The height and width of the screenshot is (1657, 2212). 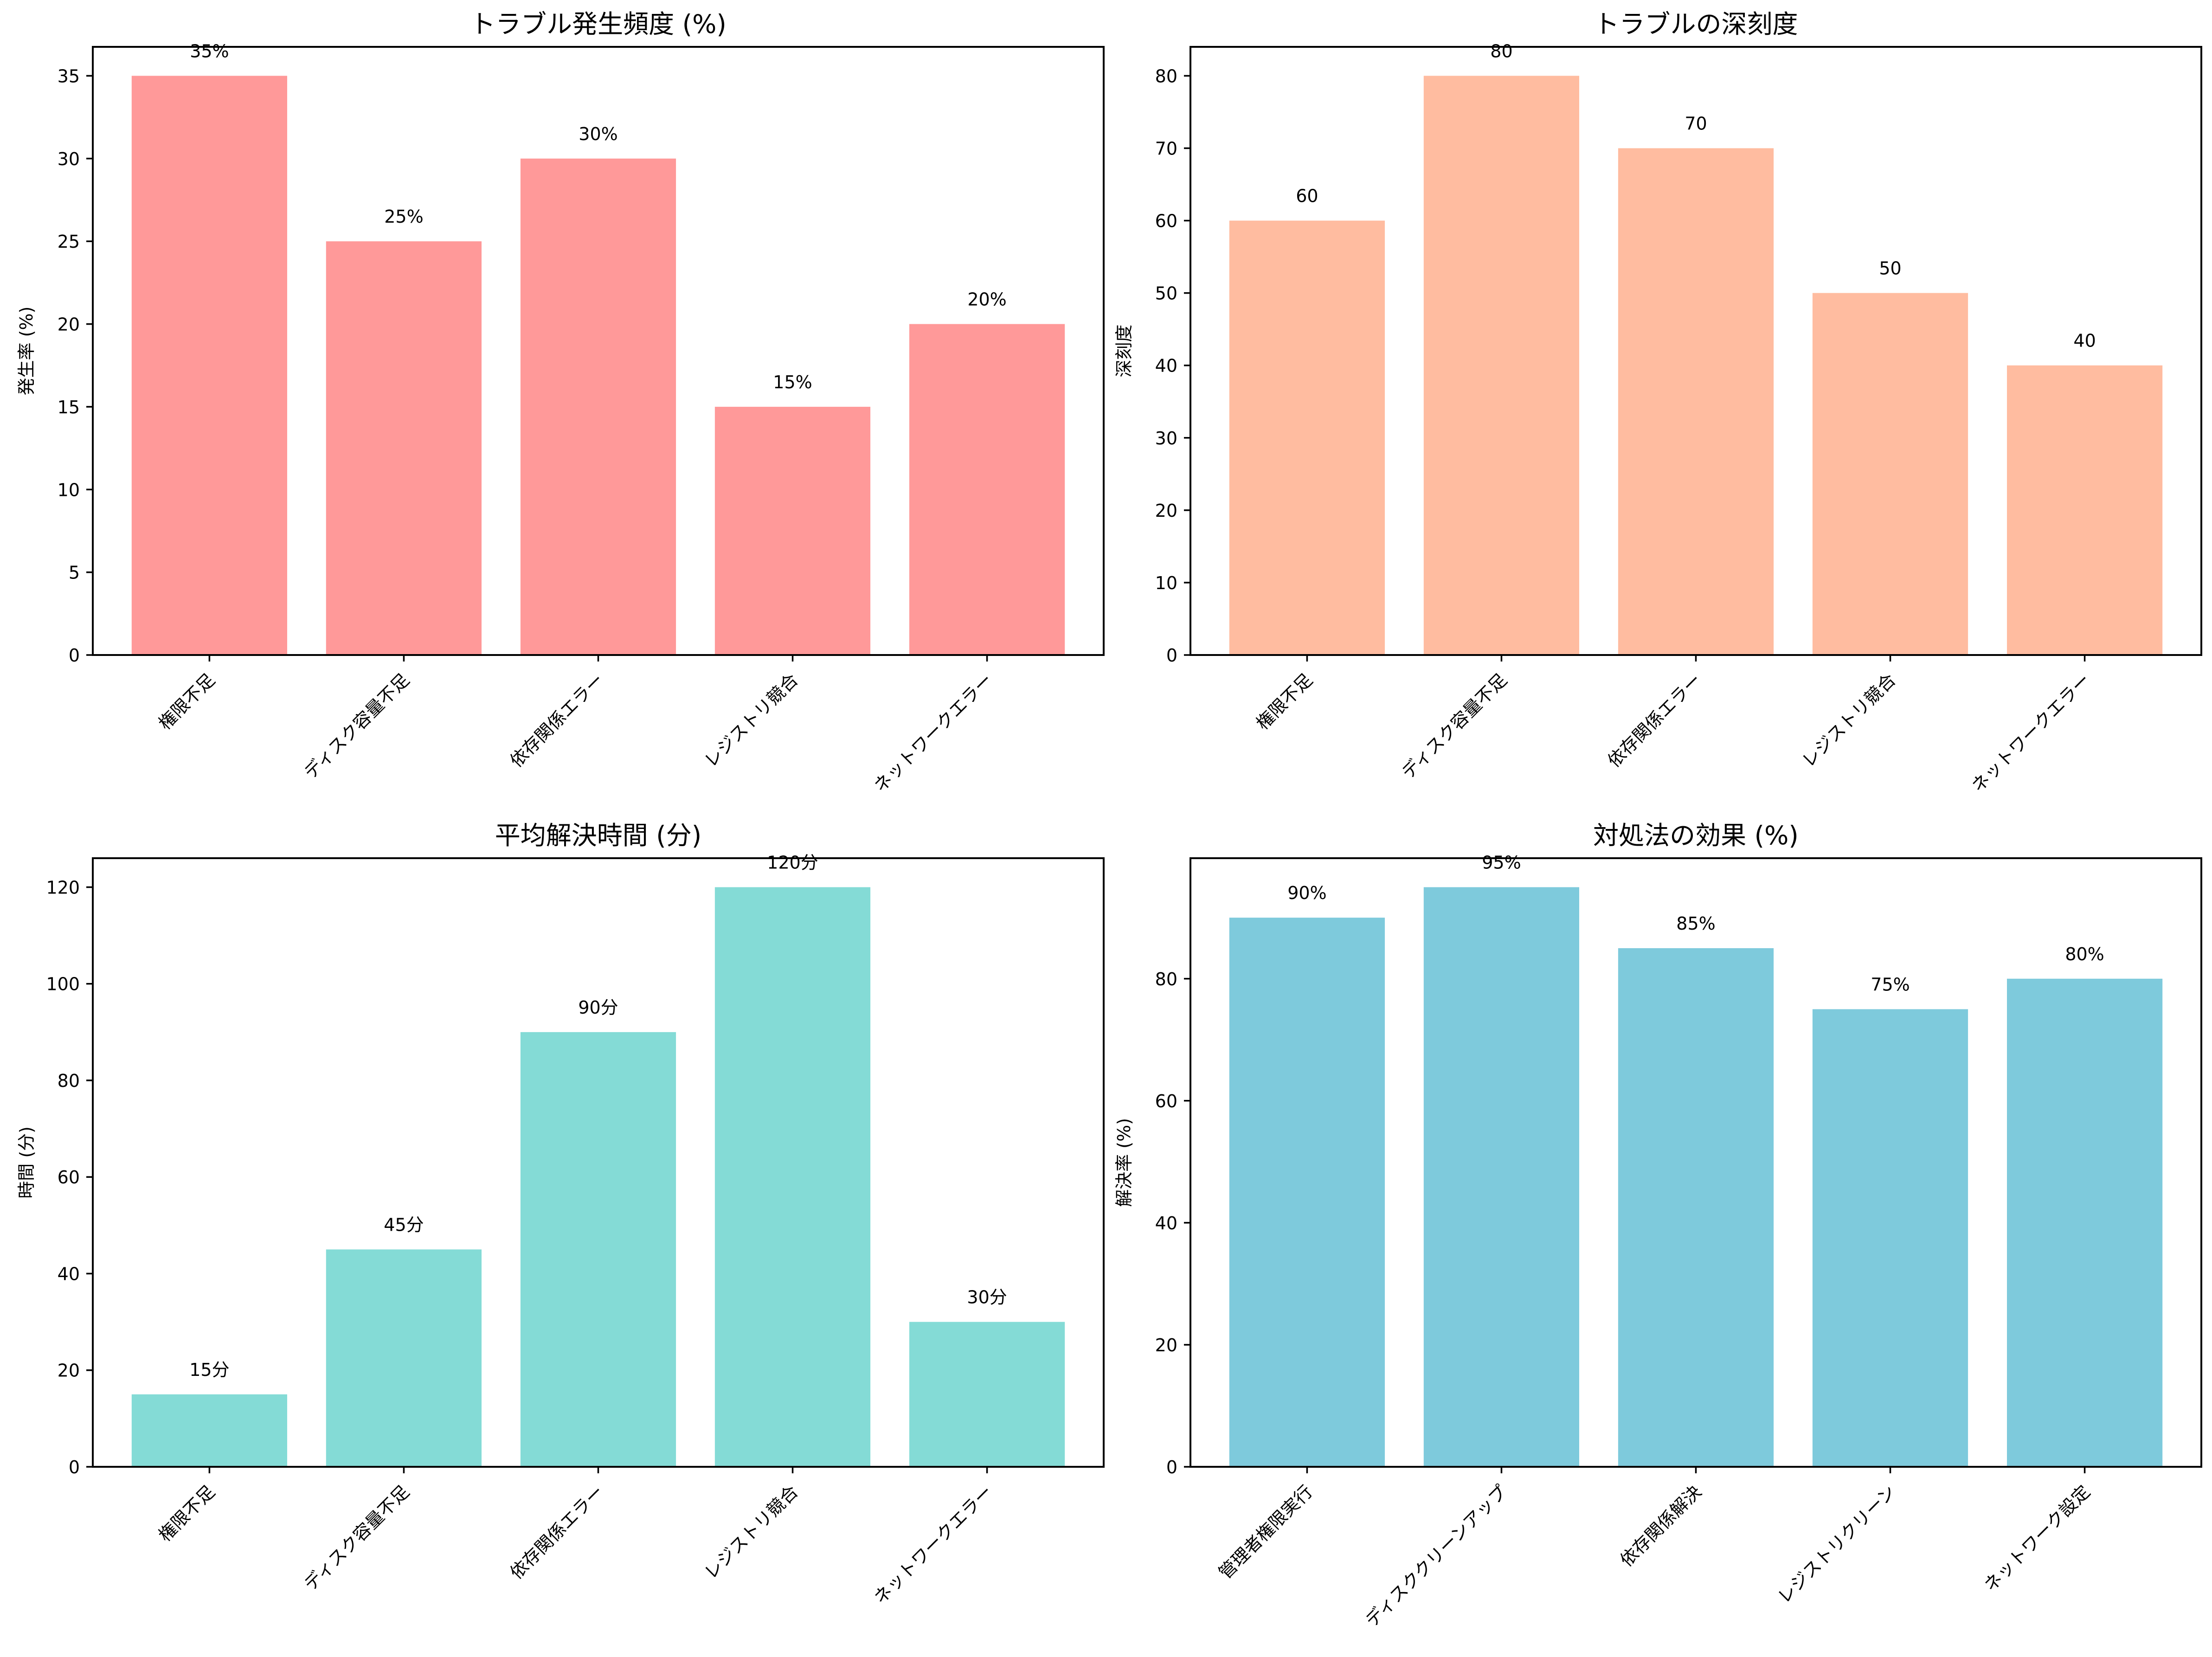 What do you see at coordinates (75, 573) in the screenshot?
I see `y-tick-label: 5` at bounding box center [75, 573].